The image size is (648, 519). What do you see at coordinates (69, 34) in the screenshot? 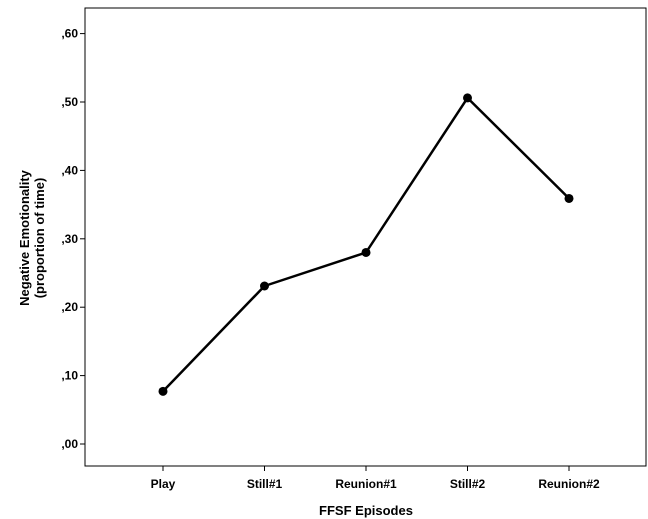
I see `y-tick-label: ,60` at bounding box center [69, 34].